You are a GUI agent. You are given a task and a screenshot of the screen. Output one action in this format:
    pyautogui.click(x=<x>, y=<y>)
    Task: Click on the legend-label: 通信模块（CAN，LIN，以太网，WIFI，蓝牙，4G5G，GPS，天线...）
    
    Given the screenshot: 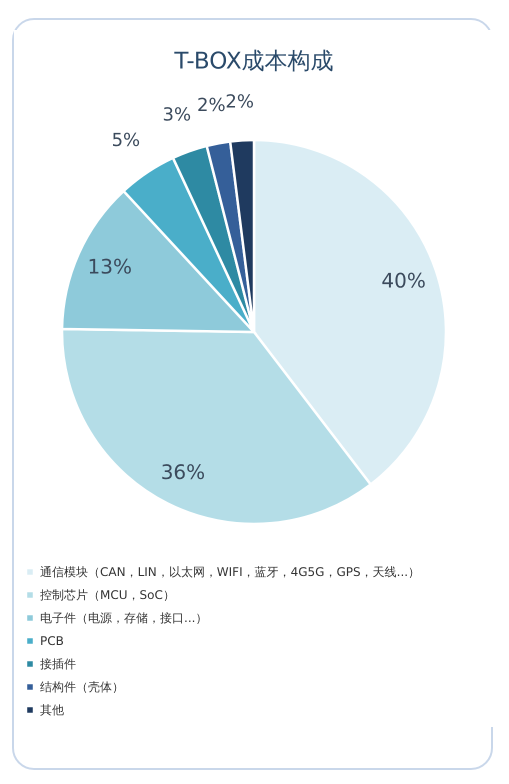 What is the action you would take?
    pyautogui.click(x=230, y=572)
    